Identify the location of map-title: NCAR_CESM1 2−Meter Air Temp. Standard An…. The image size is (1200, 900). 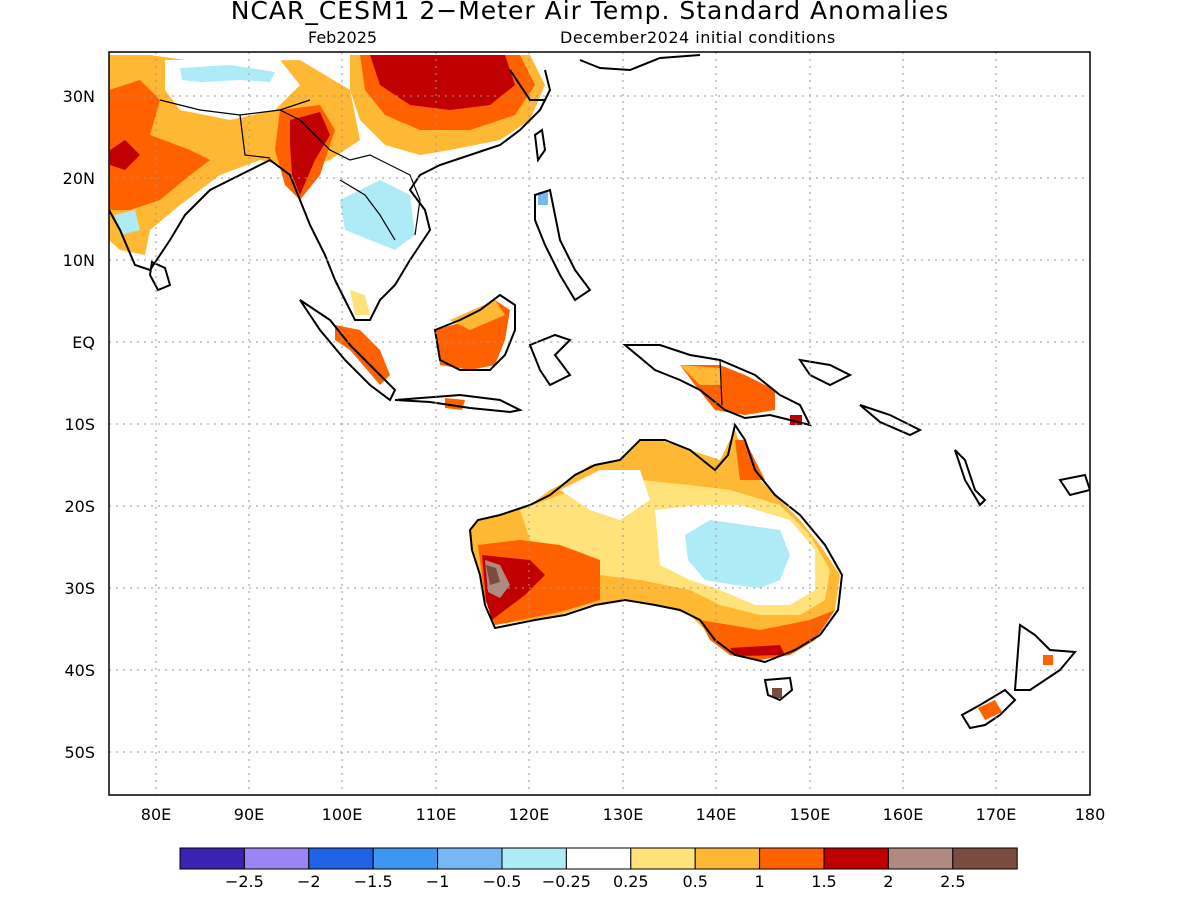
(590, 12).